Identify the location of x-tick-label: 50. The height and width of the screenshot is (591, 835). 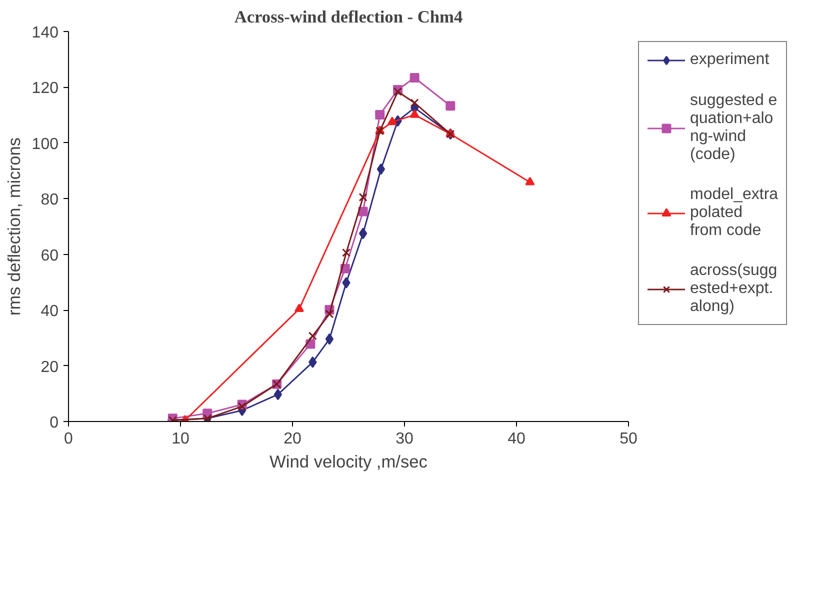
(629, 439).